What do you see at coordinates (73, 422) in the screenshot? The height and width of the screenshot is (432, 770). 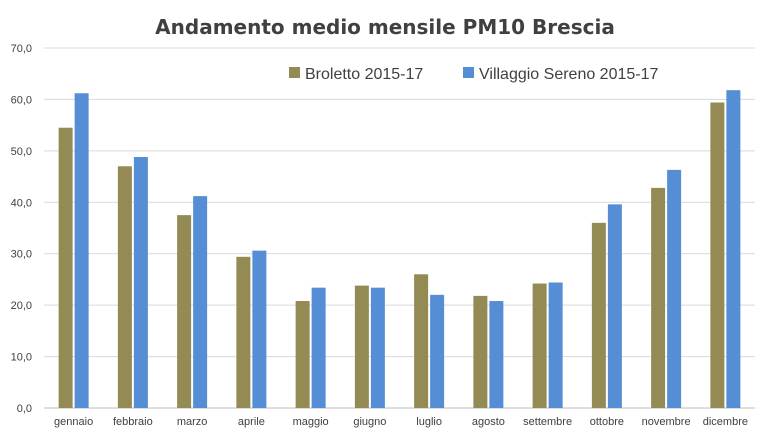 I see `x-category-label: gennaio` at bounding box center [73, 422].